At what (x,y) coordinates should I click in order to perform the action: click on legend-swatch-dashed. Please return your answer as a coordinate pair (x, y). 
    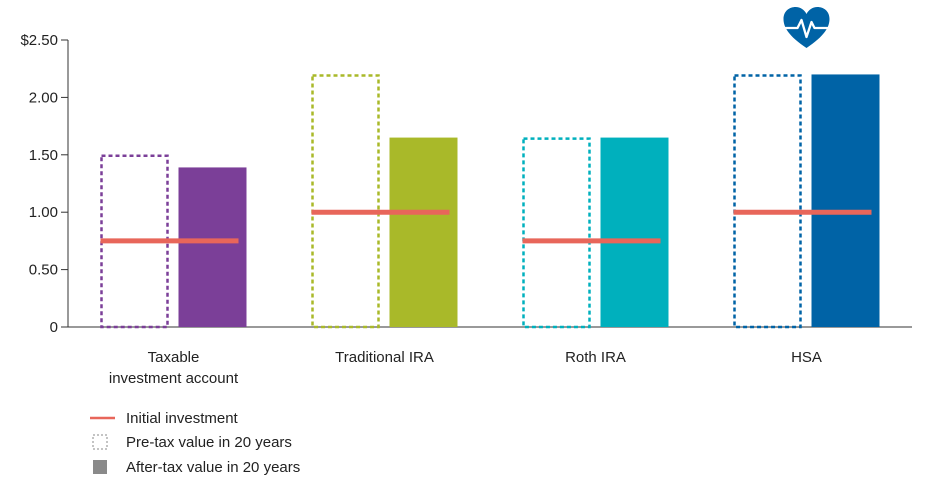
    Looking at the image, I should click on (100, 442).